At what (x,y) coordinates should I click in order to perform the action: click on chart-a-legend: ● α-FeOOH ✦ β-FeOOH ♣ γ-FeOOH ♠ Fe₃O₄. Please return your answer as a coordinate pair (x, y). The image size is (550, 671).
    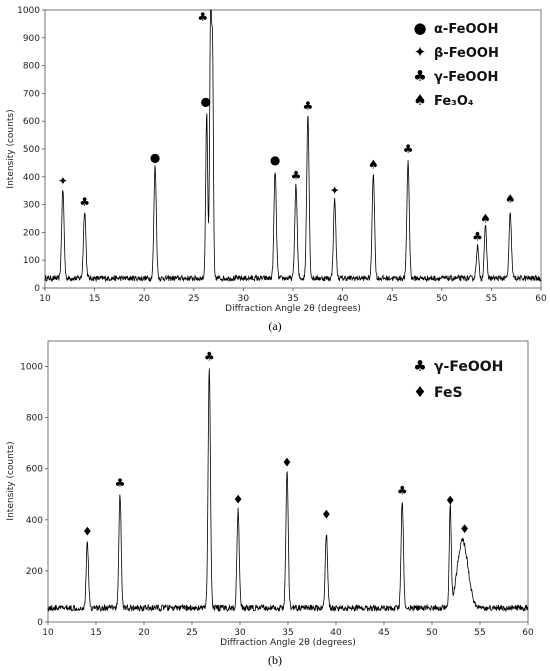
    Looking at the image, I should click on (456, 64).